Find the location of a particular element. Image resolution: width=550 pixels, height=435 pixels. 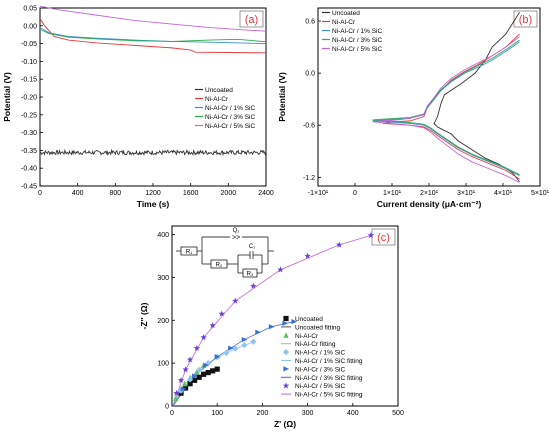

x-tick-label: 4×10¹ is located at coordinates (503, 193).